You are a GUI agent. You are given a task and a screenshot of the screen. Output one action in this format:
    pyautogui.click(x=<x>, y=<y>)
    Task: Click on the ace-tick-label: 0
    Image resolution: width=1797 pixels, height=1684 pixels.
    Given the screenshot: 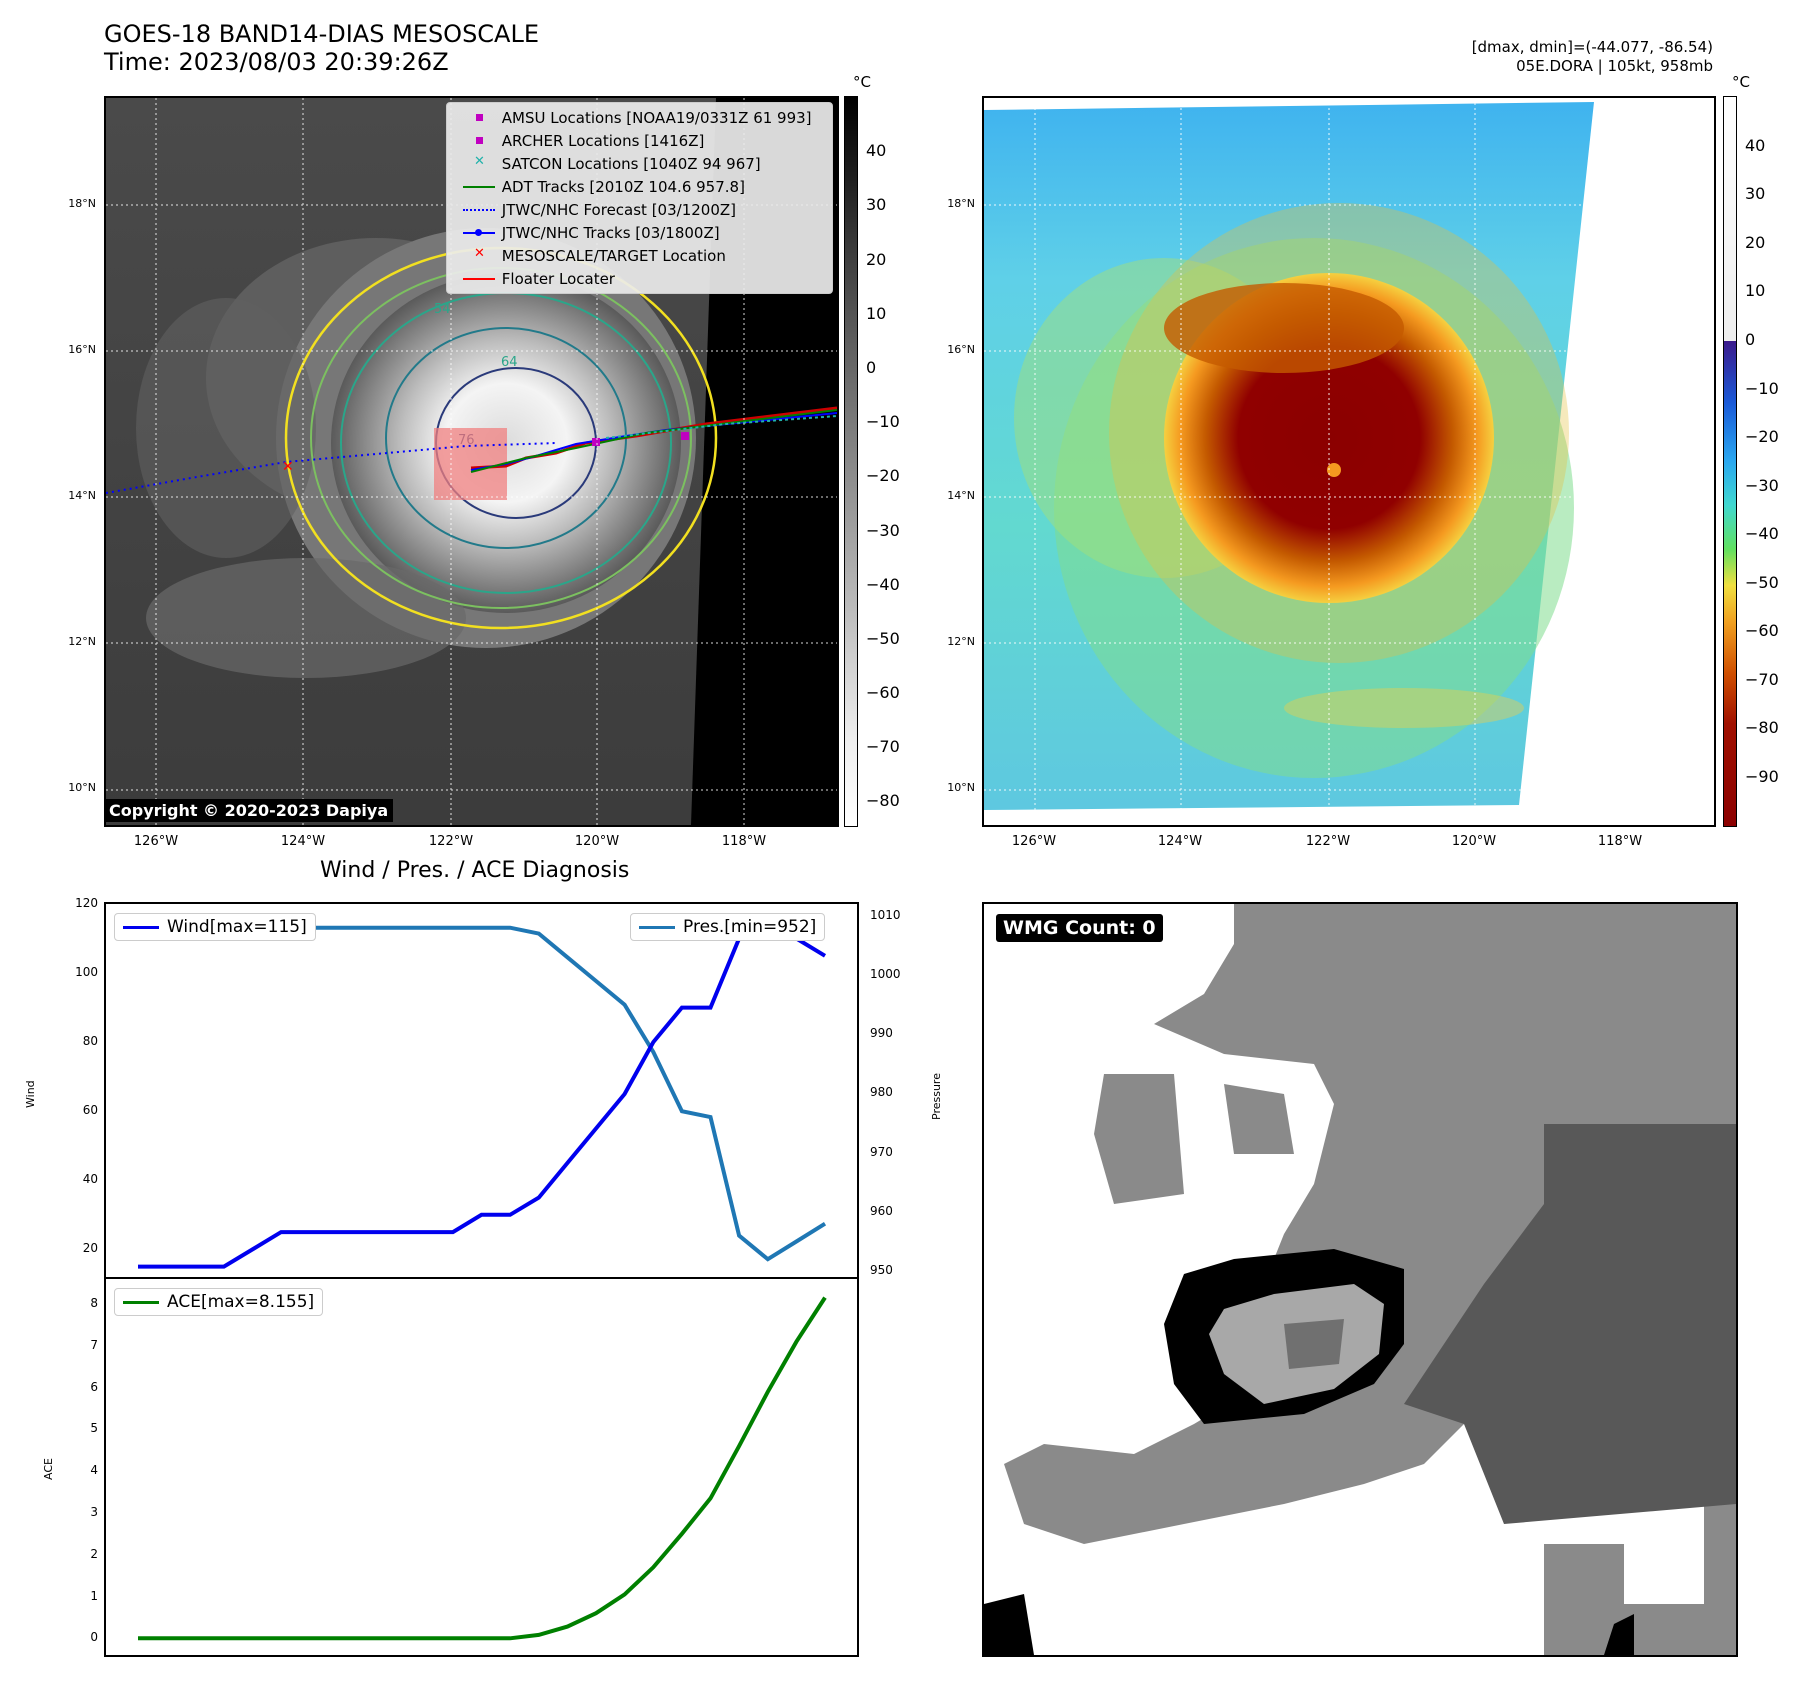 What is the action you would take?
    pyautogui.click(x=94, y=1637)
    